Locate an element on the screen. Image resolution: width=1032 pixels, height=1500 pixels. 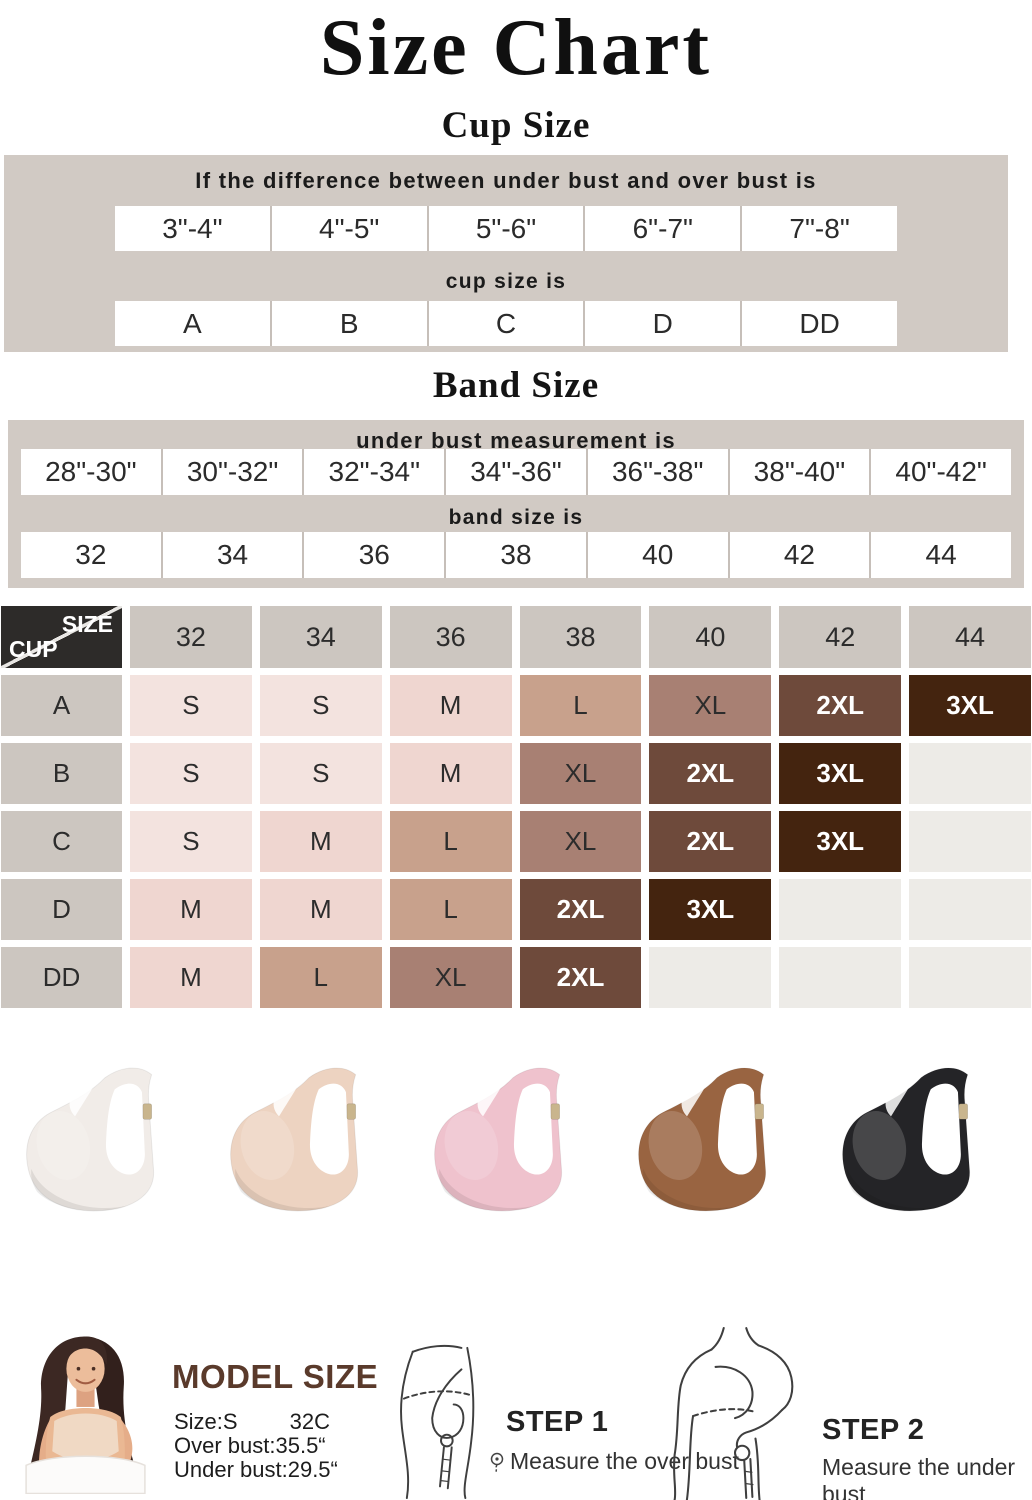
step1-caption-text: Measure the over bust is located at coordinates (624, 1461).